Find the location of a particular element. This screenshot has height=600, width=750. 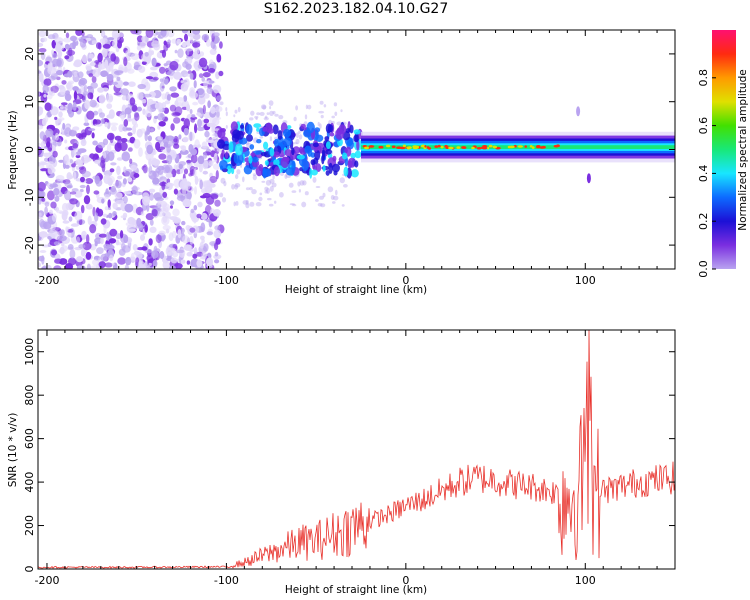

spectrogram-y-label: Frequency (Hz) is located at coordinates (13, 149).